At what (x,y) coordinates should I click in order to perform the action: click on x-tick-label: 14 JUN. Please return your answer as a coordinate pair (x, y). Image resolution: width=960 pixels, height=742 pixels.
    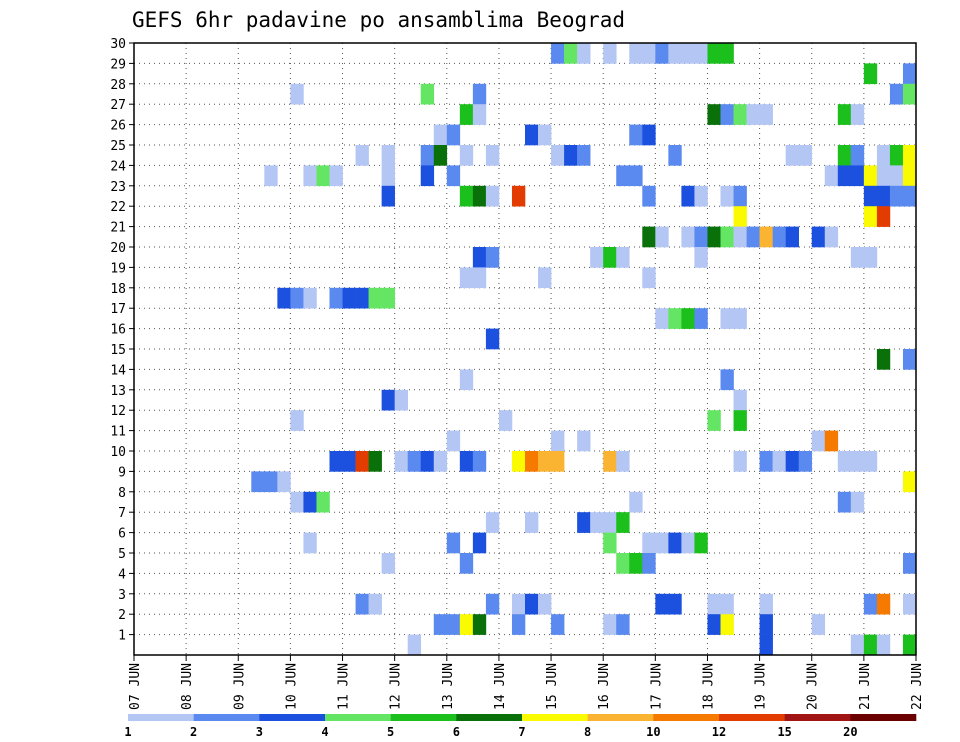
    Looking at the image, I should click on (500, 686).